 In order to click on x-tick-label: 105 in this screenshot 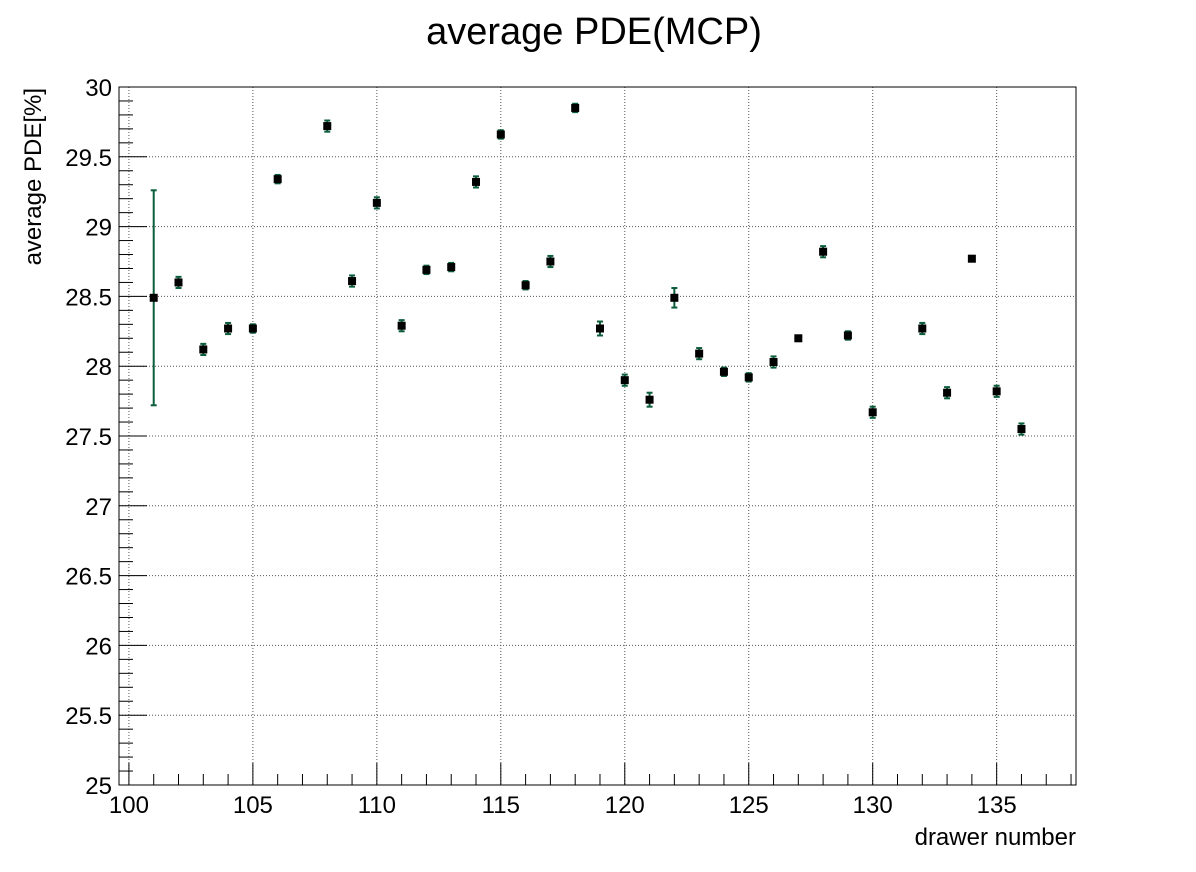, I will do `click(253, 805)`.